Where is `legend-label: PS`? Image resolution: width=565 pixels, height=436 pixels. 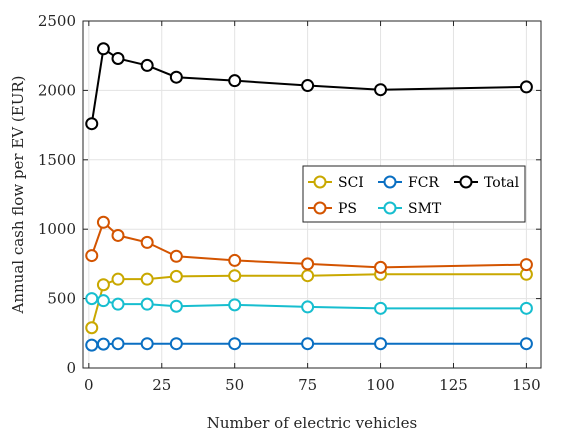
legend-label: PS is located at coordinates (347, 209).